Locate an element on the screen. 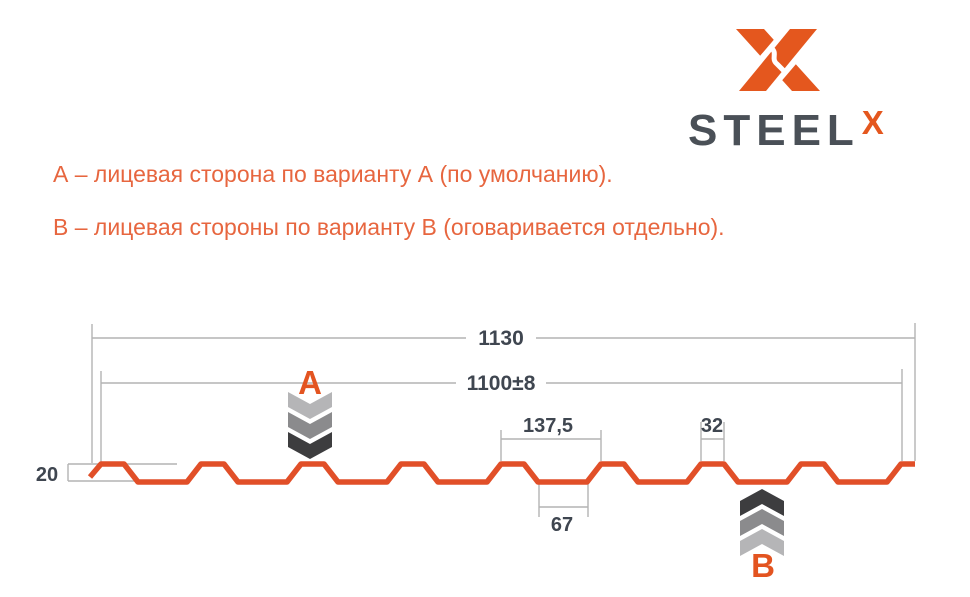 The height and width of the screenshot is (597, 970). steelx-logo-icon is located at coordinates (778, 60).